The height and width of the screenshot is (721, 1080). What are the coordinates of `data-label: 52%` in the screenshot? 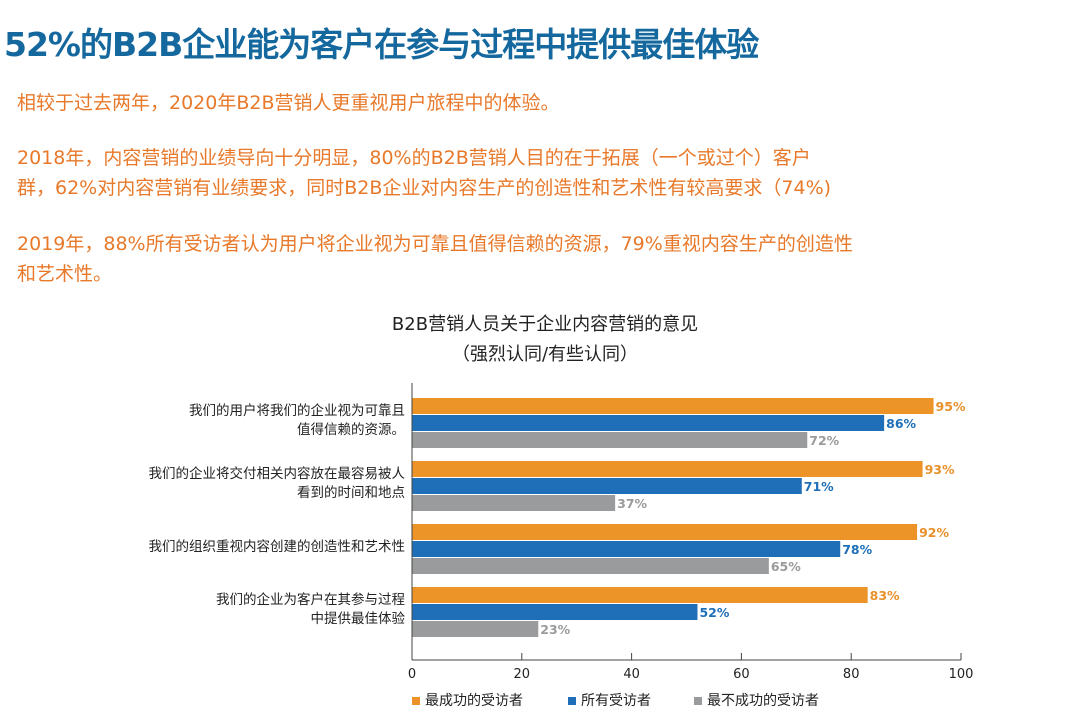 It's located at (714, 612).